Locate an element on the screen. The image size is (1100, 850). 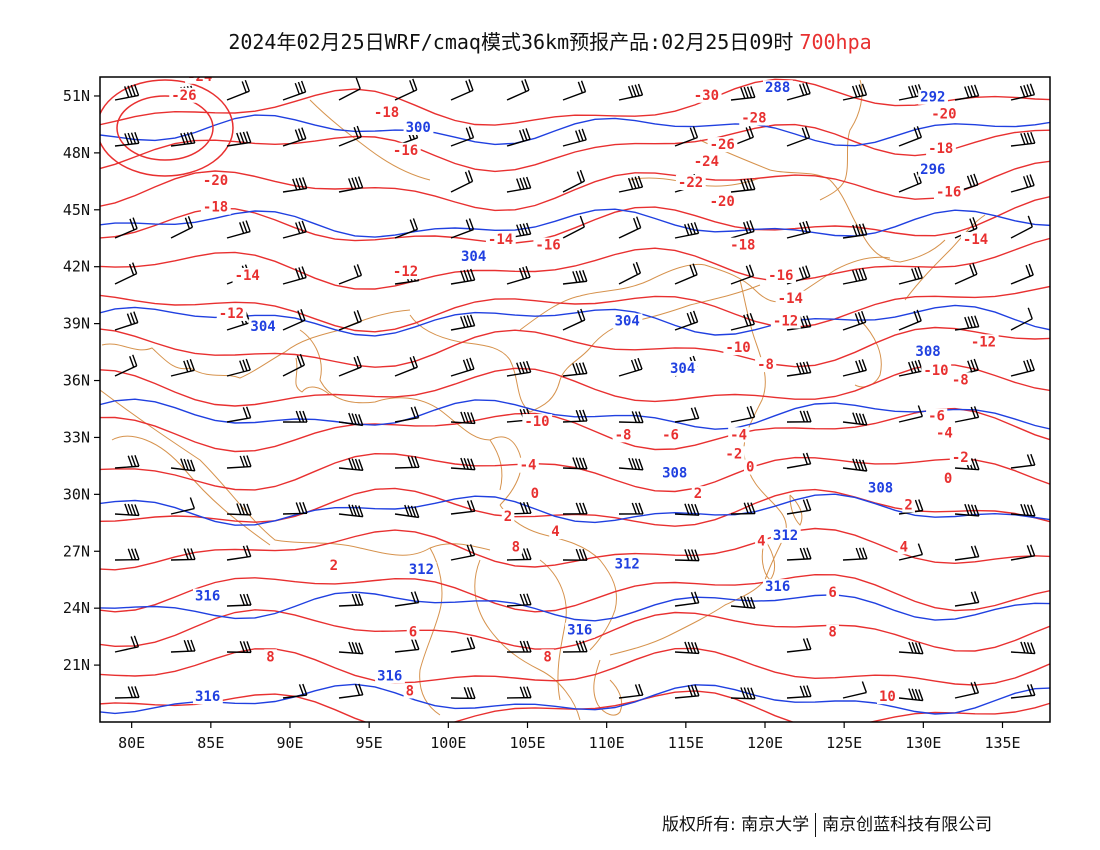
temperature-label: -16 is located at coordinates (780, 276).